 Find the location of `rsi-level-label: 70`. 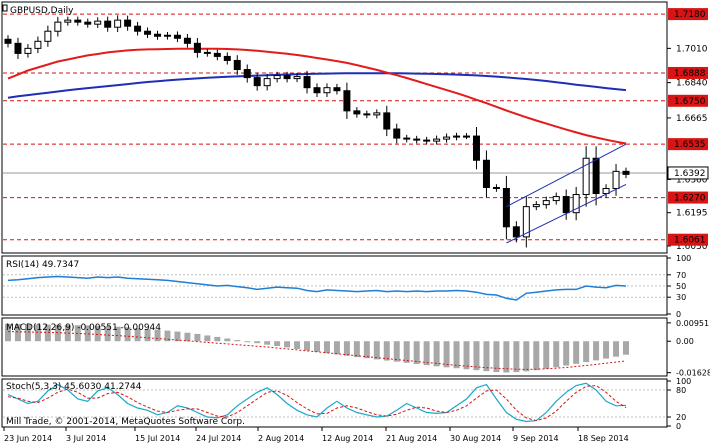

rsi-level-label: 70 is located at coordinates (681, 275).